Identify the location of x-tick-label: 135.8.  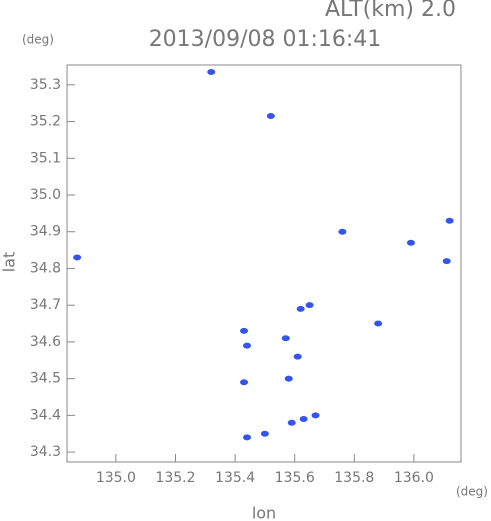
(354, 478).